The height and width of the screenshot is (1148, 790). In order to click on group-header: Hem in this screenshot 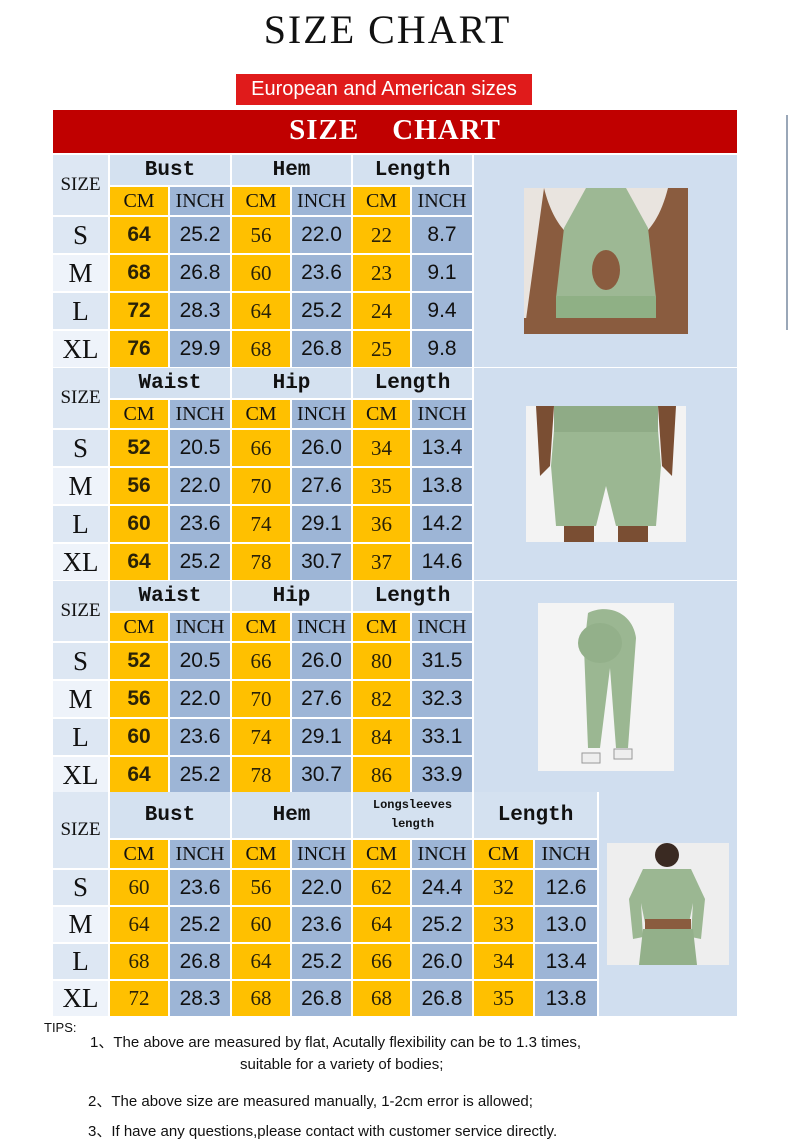, I will do `click(291, 815)`.